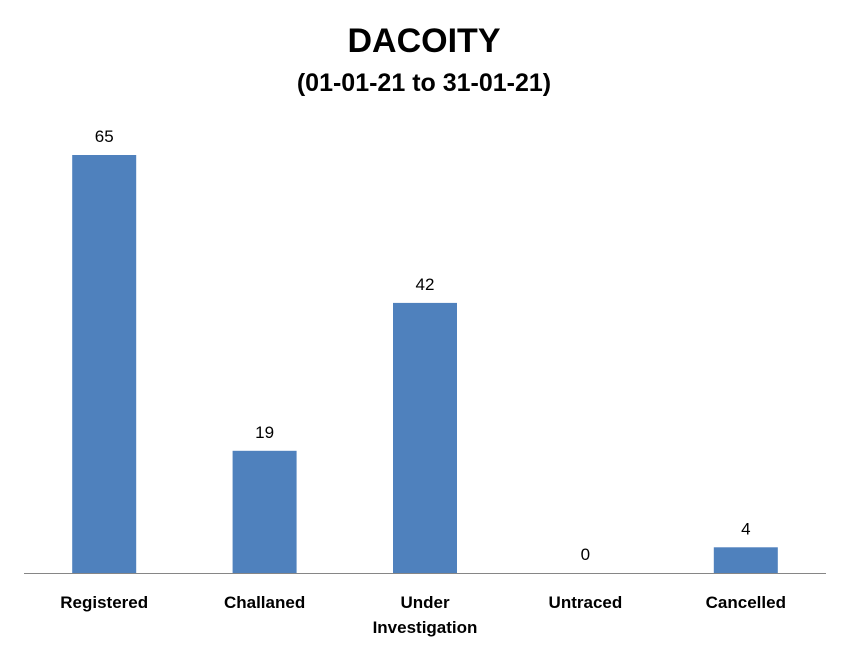 This screenshot has height=652, width=849. Describe the element at coordinates (425, 615) in the screenshot. I see `category-label-2: Under Investigation` at that location.